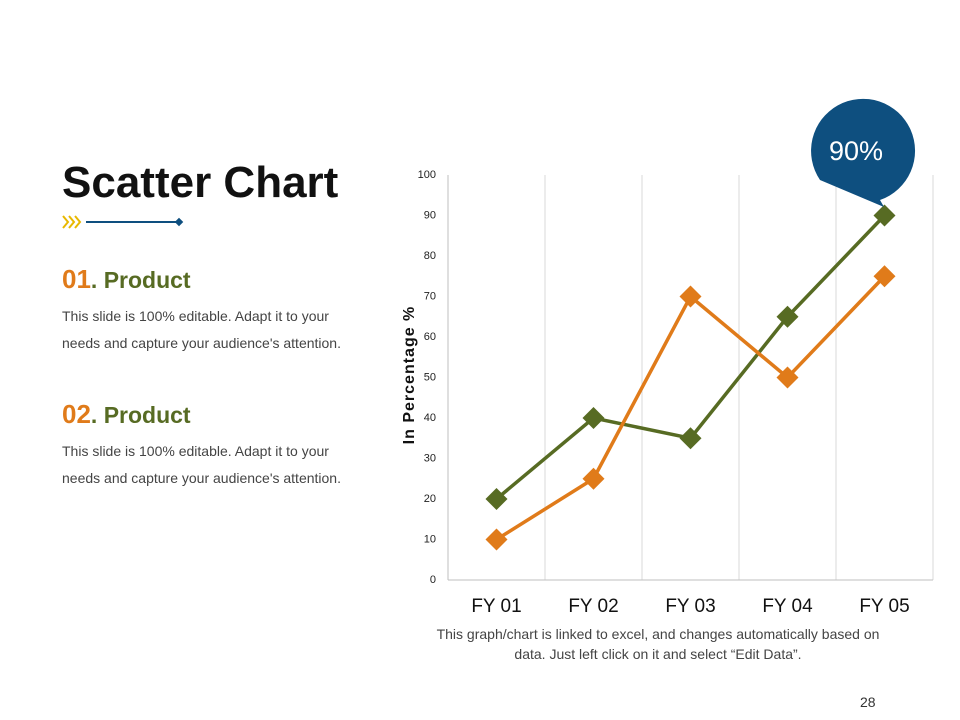 Image resolution: width=960 pixels, height=720 pixels. Describe the element at coordinates (433, 580) in the screenshot. I see `y-tick-label: 0` at that location.